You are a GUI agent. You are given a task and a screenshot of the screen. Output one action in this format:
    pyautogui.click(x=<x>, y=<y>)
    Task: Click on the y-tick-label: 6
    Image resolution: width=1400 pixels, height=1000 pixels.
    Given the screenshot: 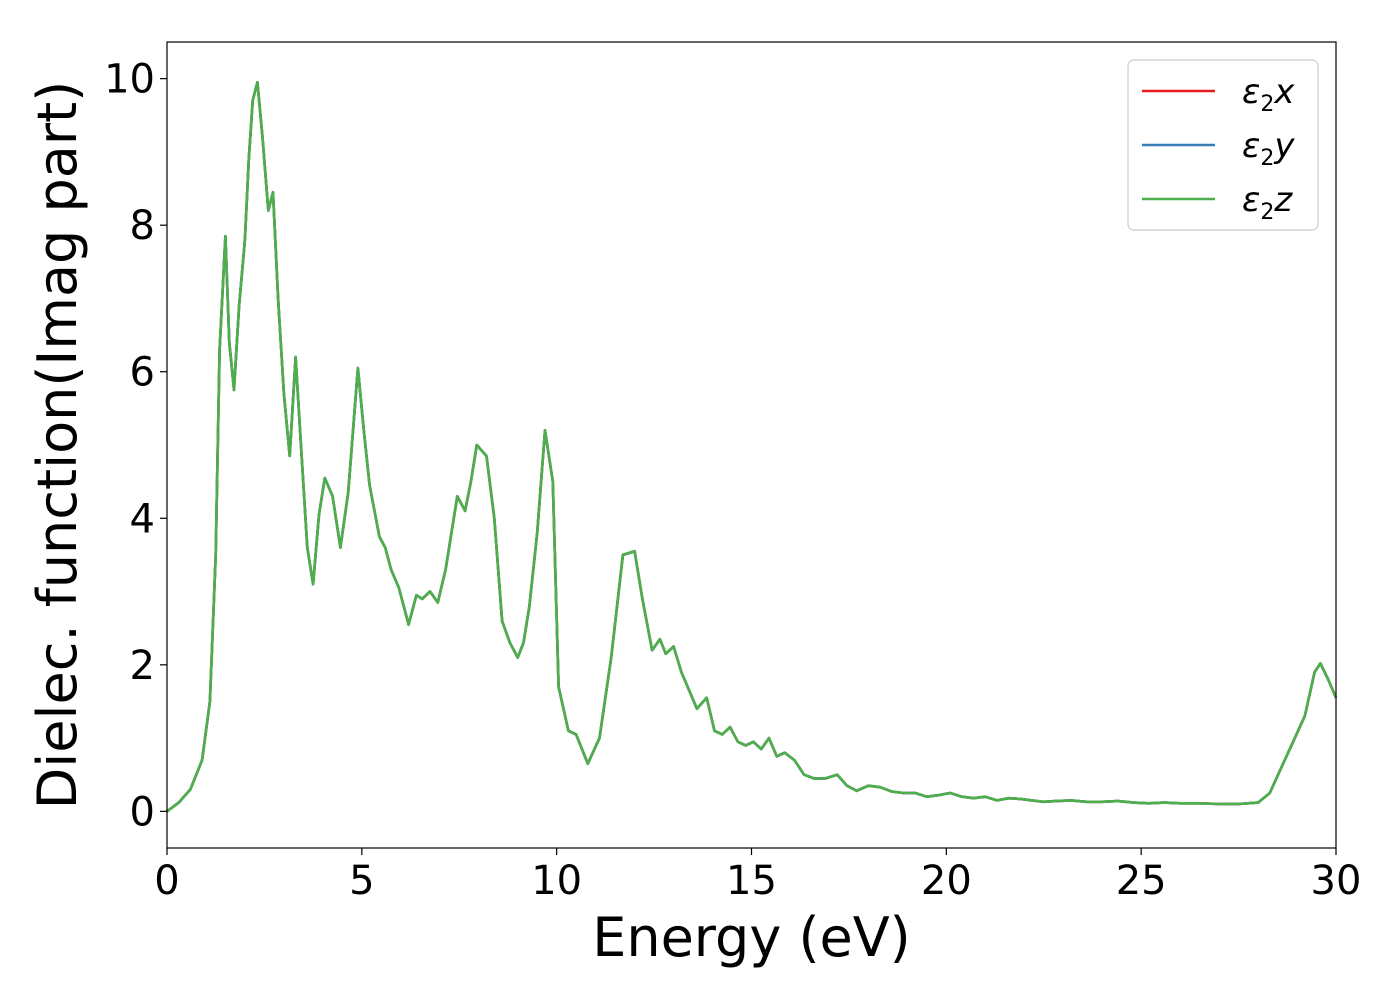 What is the action you would take?
    pyautogui.click(x=142, y=373)
    